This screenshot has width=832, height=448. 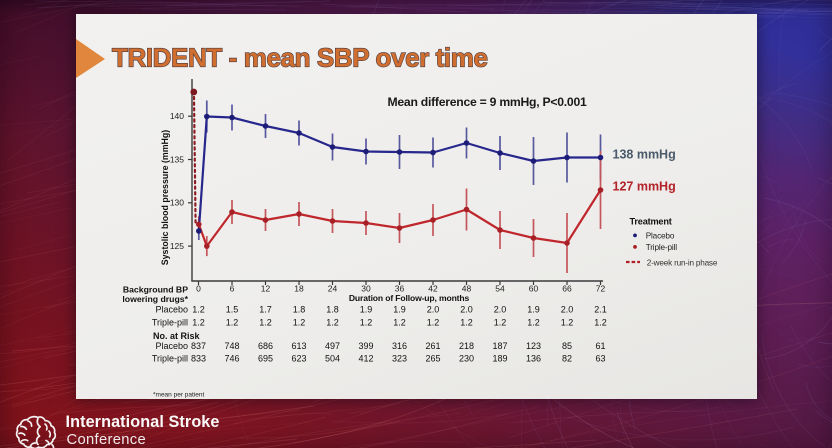 I want to click on svg-text: 2-week run-in phase, so click(x=682, y=262).